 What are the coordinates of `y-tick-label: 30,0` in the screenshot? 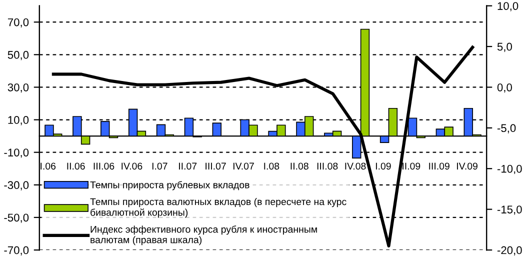 It's located at (18, 88).